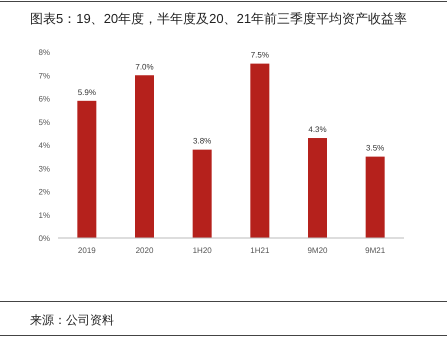 The width and height of the screenshot is (447, 337). Describe the element at coordinates (317, 129) in the screenshot. I see `data-label: 4.3%` at that location.